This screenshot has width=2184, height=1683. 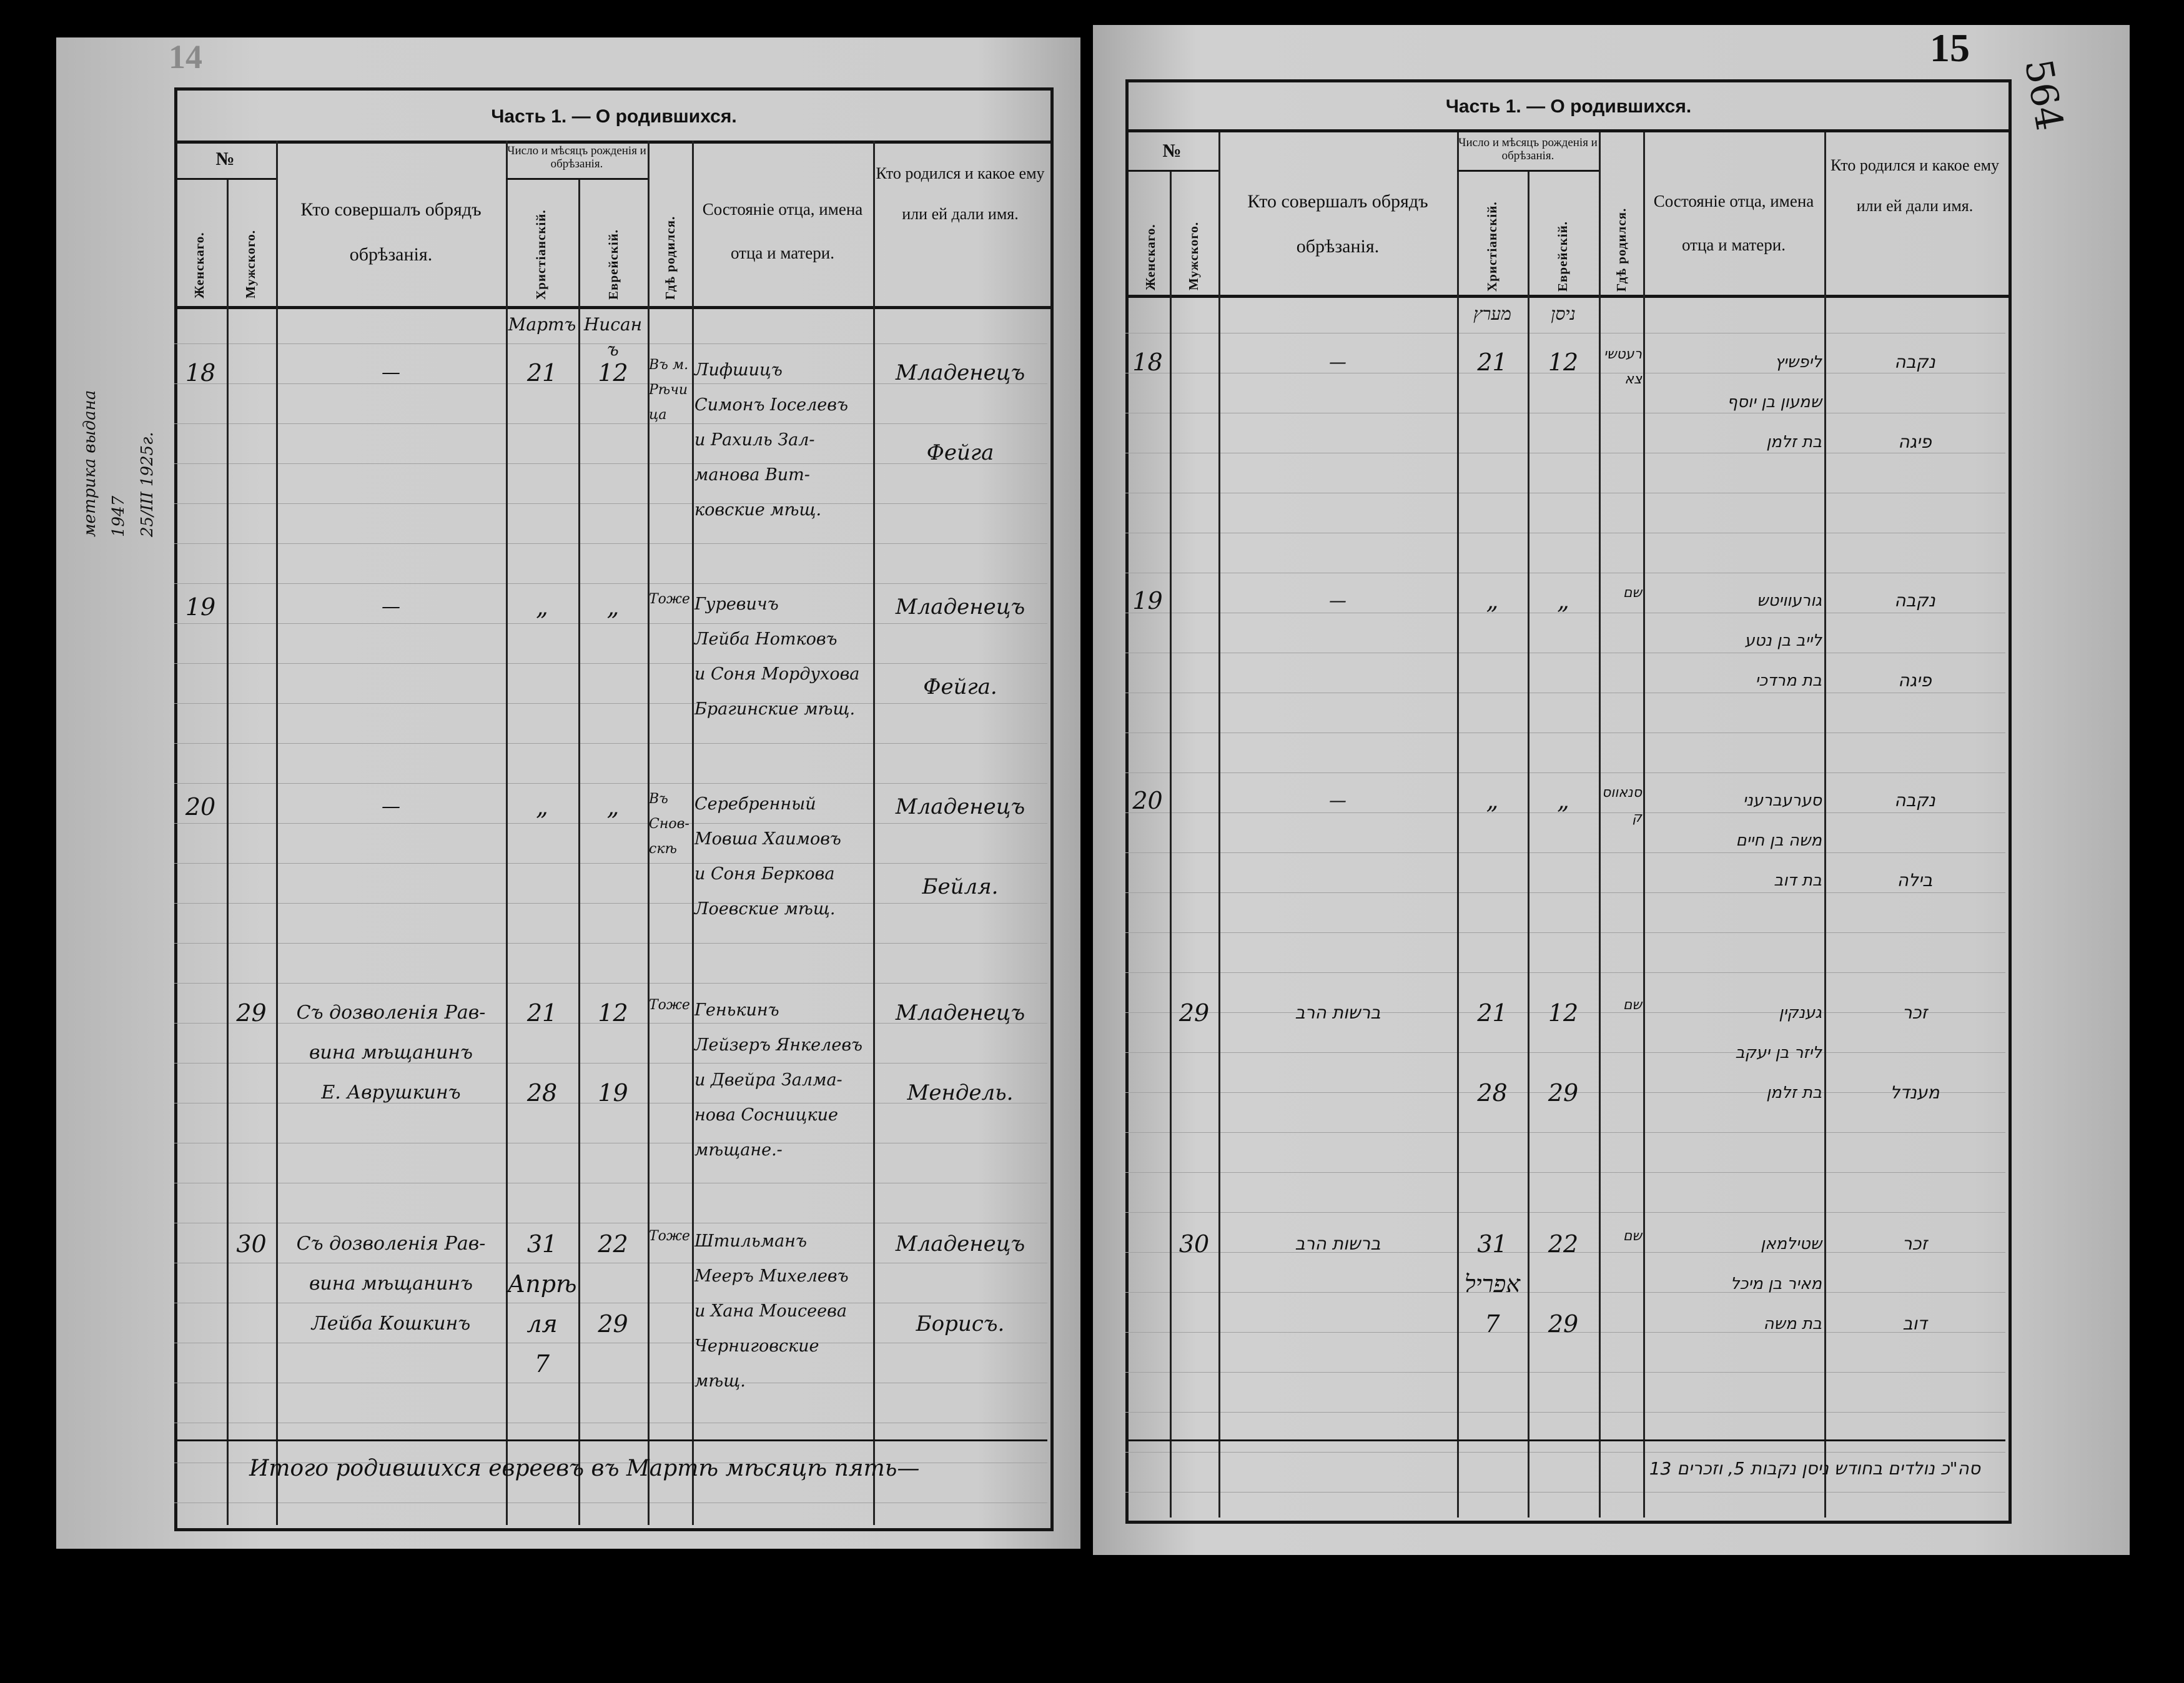 I want to click on left-page-title: Часть 1. — О родившихся., so click(x=614, y=117).